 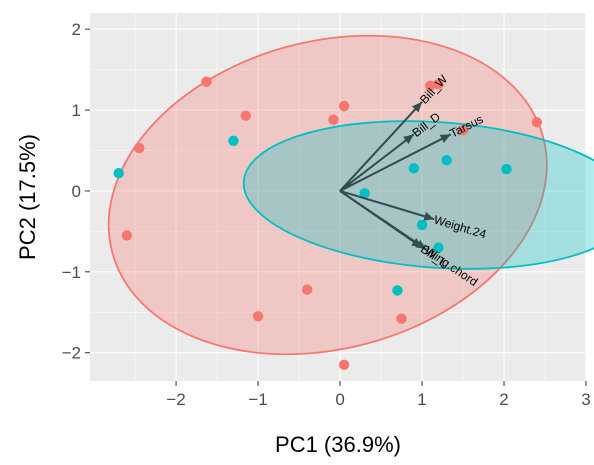 What do you see at coordinates (71, 353) in the screenshot?
I see `y-tick-label: −2` at bounding box center [71, 353].